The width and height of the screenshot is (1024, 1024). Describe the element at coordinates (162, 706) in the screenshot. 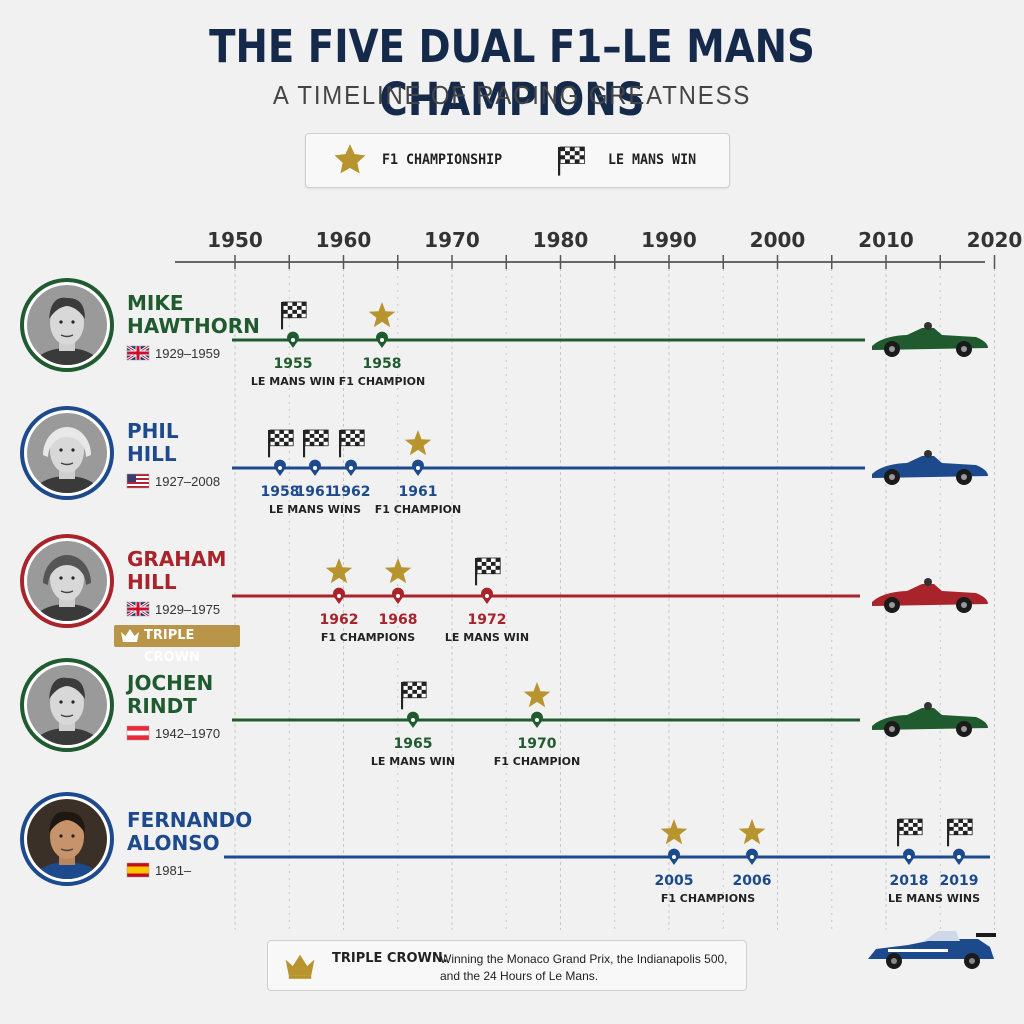

I see `driver-last-name: RINDT` at that location.